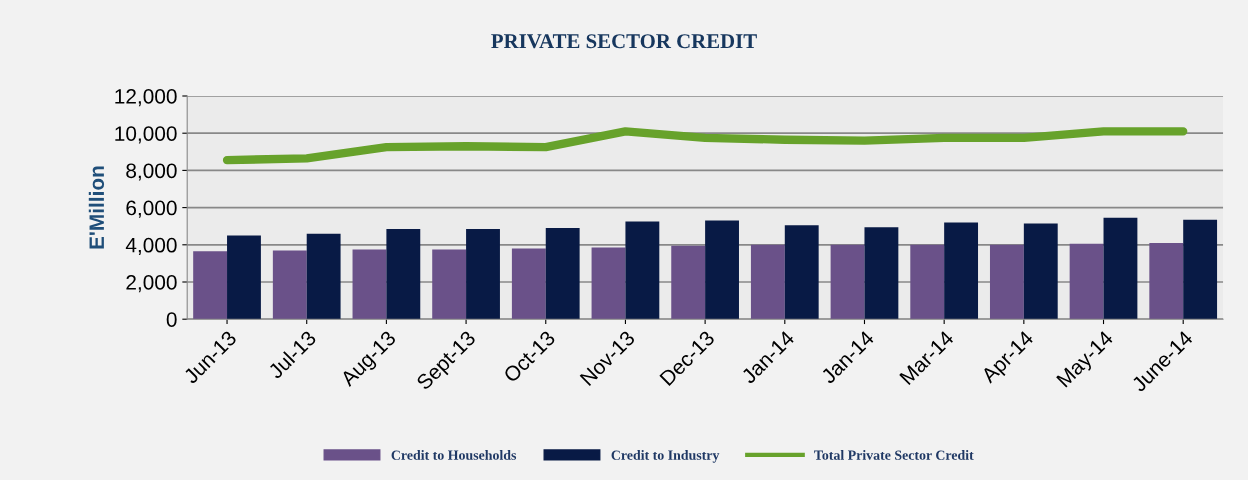  I want to click on legend-label: Credit to Households, so click(454, 455).